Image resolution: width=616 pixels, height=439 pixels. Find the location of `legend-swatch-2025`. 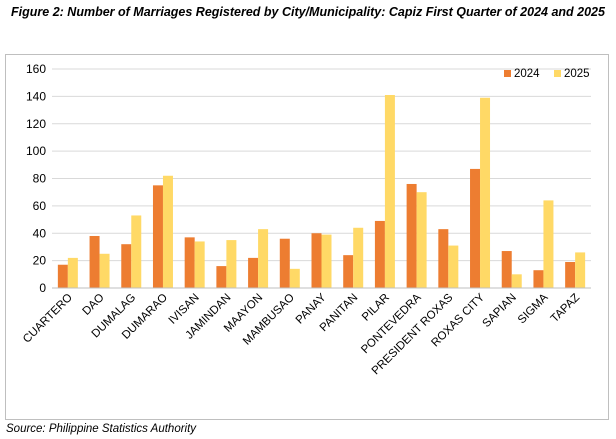

legend-swatch-2025 is located at coordinates (557, 73).